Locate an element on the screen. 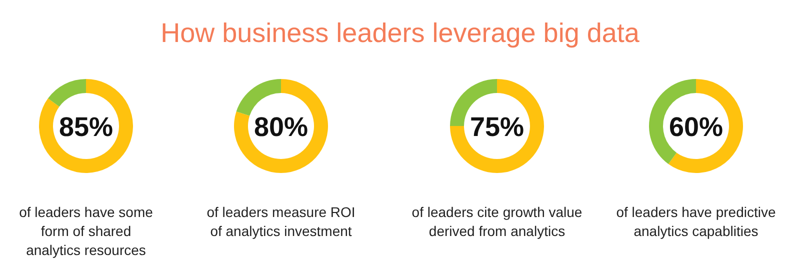 The width and height of the screenshot is (800, 271). text: of leaders have some form of shared analytics resources is located at coordinates (86, 231).